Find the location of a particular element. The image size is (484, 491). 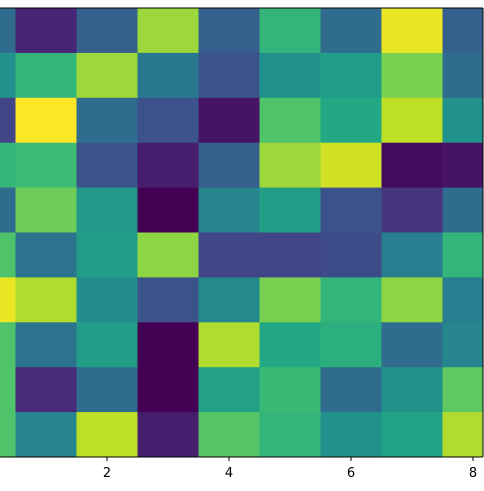

x-tick-label: 8 is located at coordinates (473, 473).